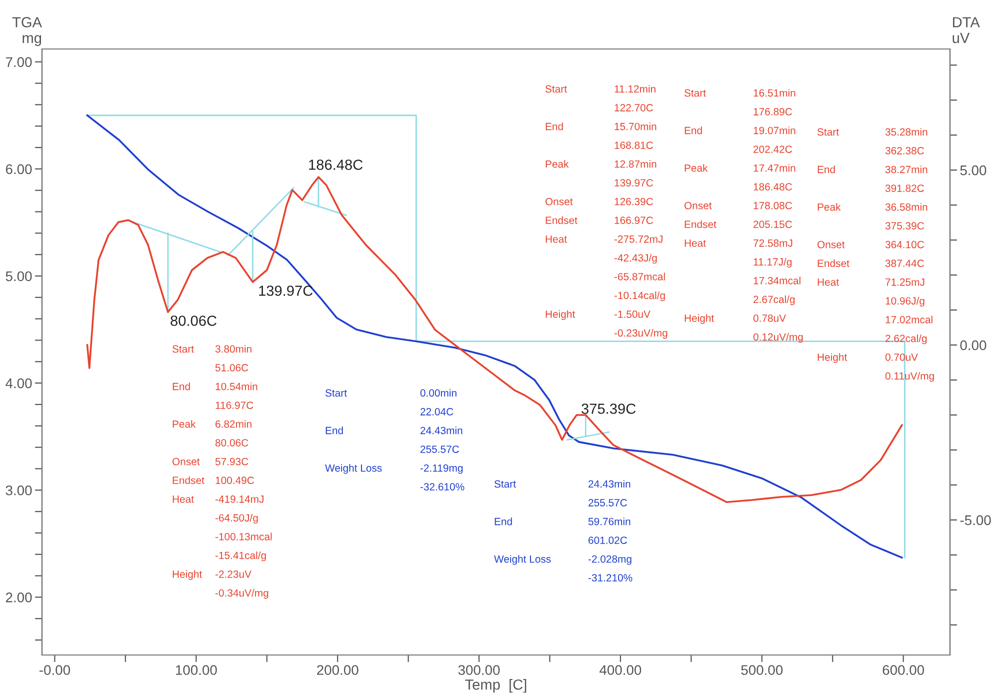 The height and width of the screenshot is (695, 999). Describe the element at coordinates (19, 490) in the screenshot. I see `y-tick-label: 3.00` at that location.